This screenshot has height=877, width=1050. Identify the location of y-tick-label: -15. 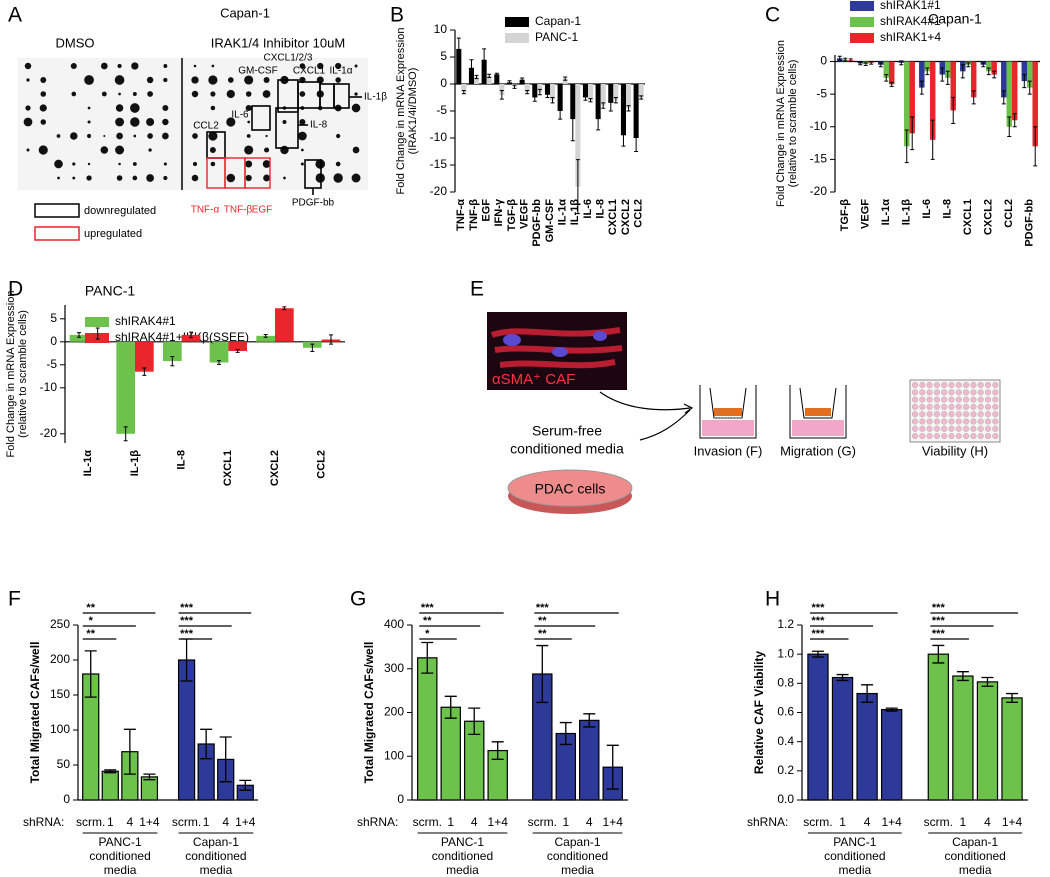
(819, 159).